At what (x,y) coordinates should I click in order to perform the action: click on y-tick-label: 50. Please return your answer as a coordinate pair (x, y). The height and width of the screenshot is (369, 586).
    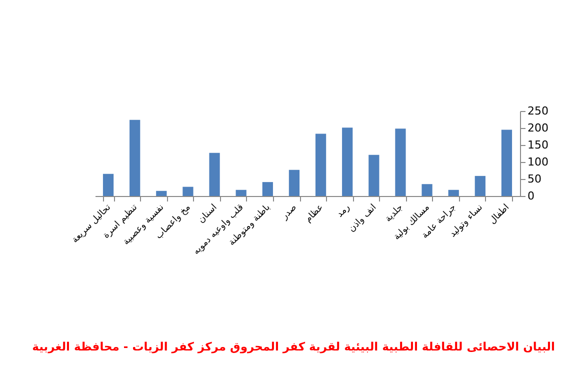
    Looking at the image, I should click on (535, 179).